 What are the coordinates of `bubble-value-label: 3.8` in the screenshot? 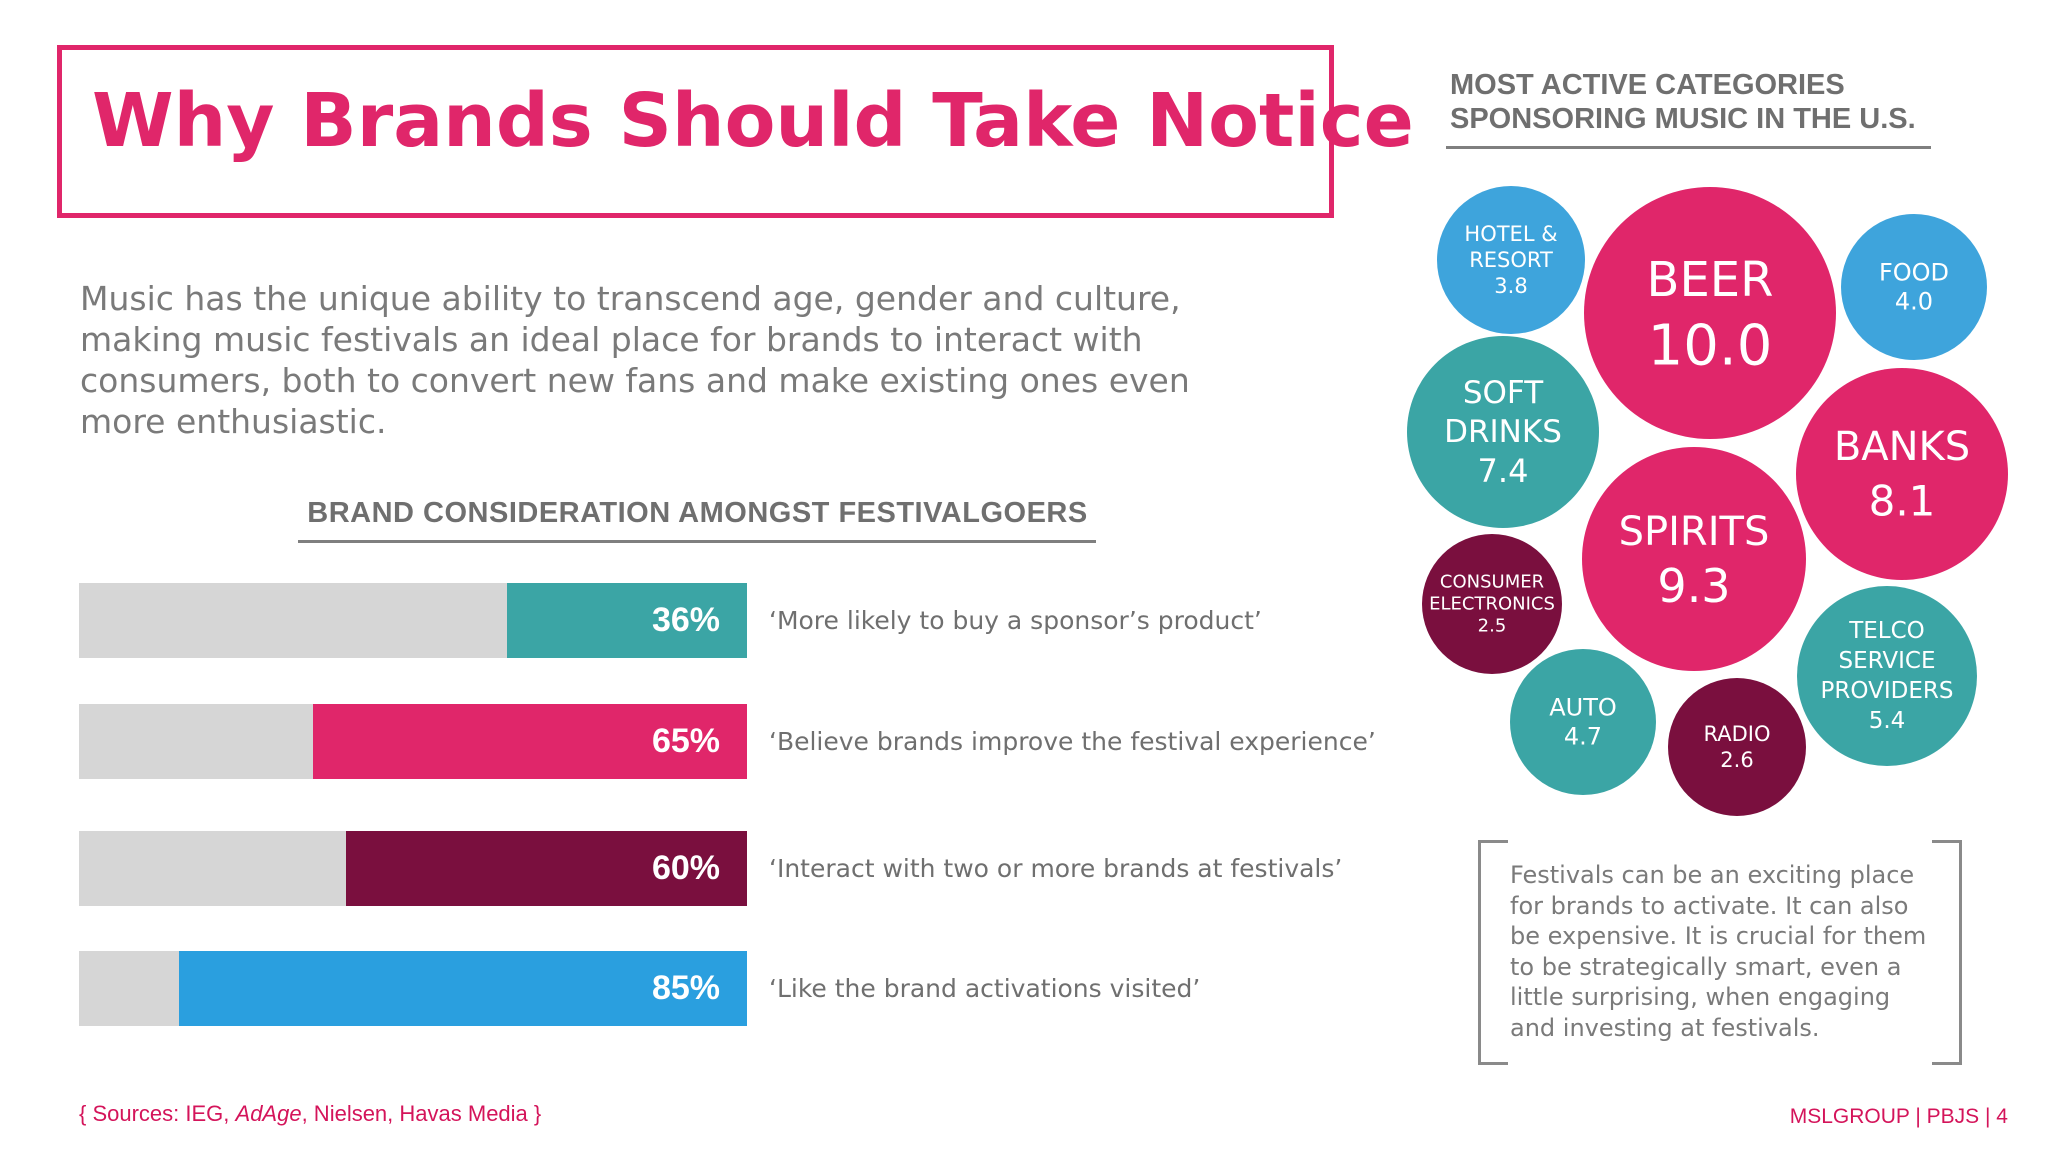 It's located at (1510, 286).